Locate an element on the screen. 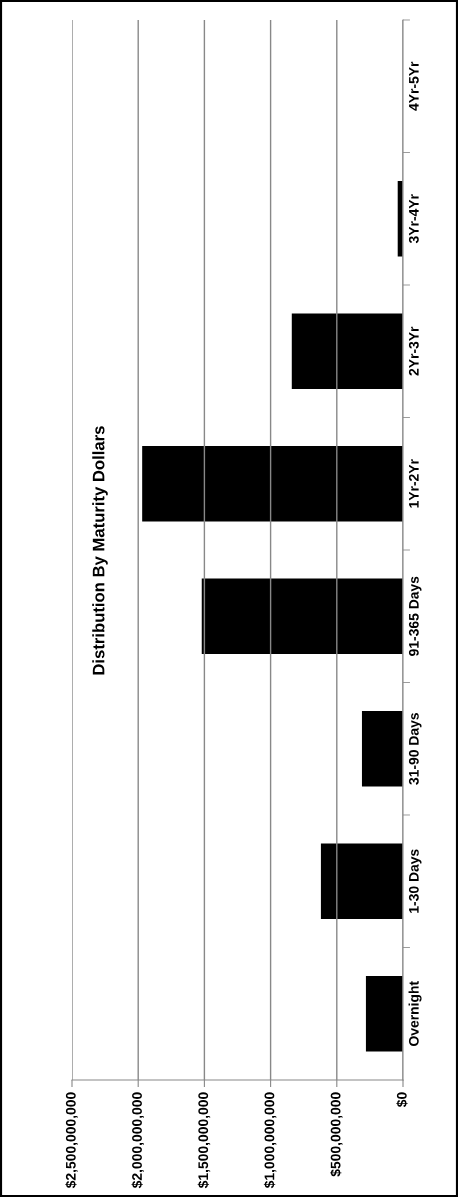  y-tick-label: 4Yr-5Yr is located at coordinates (414, 86).